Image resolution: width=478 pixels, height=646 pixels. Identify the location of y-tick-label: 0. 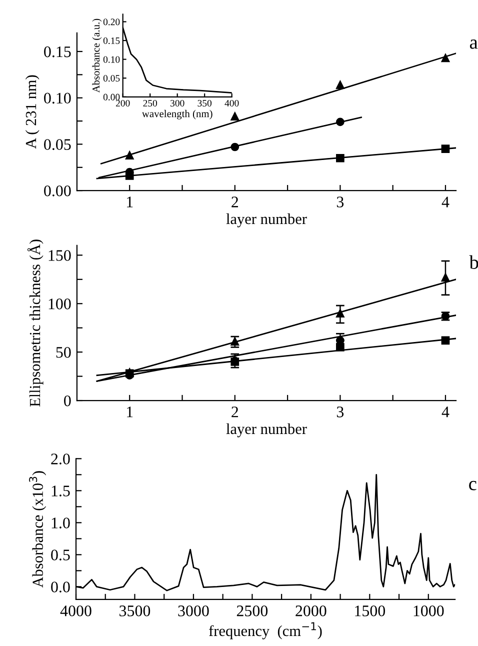
(67, 400).